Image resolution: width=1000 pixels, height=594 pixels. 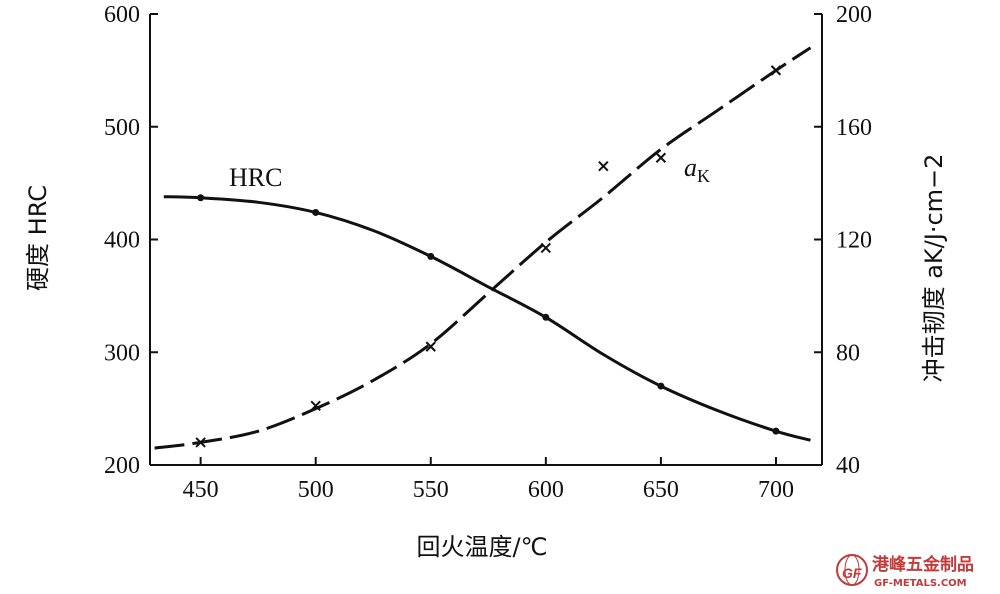 I want to click on right-y-tick-label: 160, so click(x=854, y=128).